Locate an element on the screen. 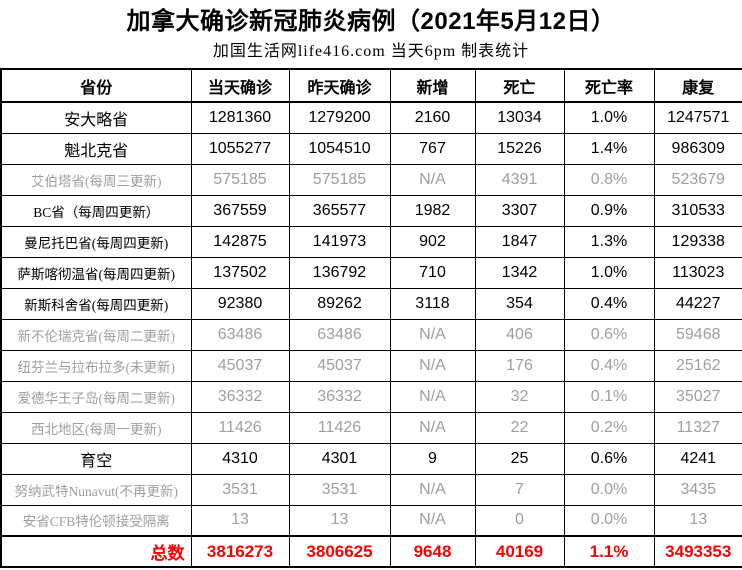 This screenshot has height=570, width=742. today-cell: 36332 is located at coordinates (240, 396).